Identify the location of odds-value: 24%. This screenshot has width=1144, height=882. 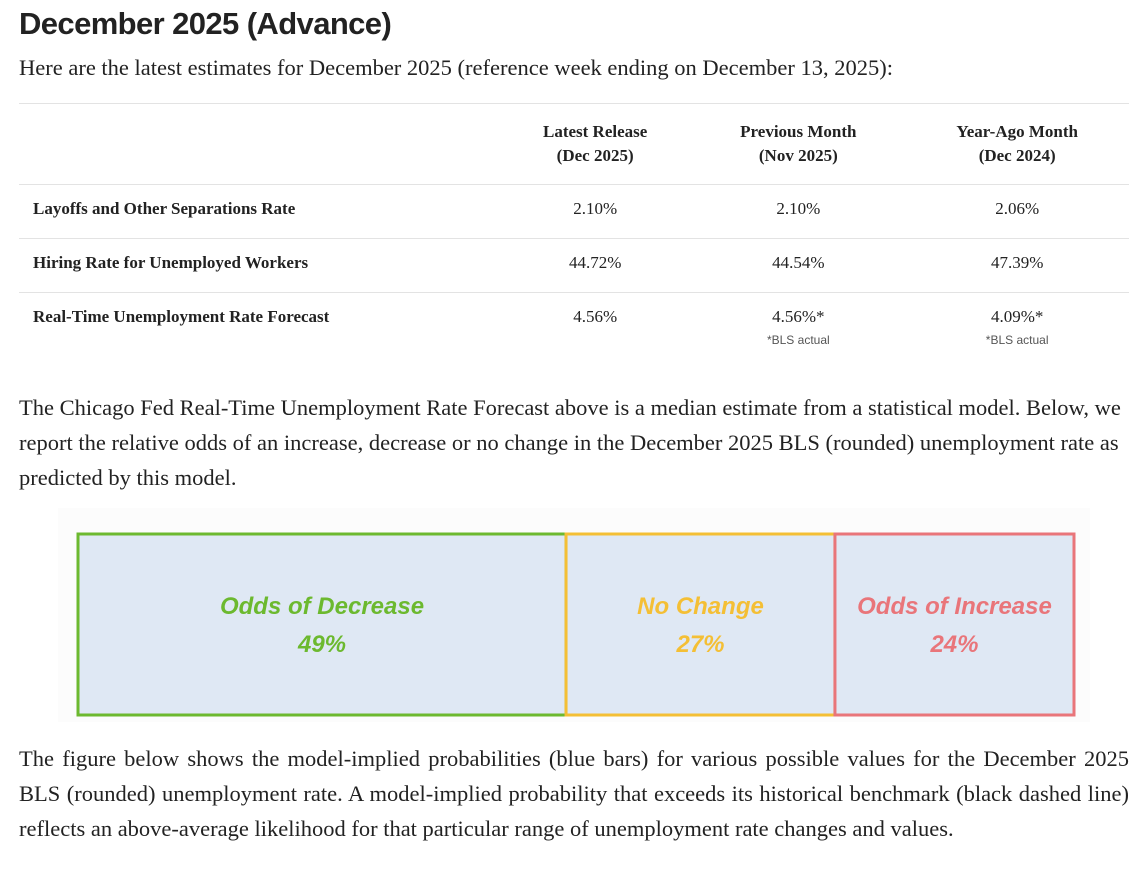
(953, 644).